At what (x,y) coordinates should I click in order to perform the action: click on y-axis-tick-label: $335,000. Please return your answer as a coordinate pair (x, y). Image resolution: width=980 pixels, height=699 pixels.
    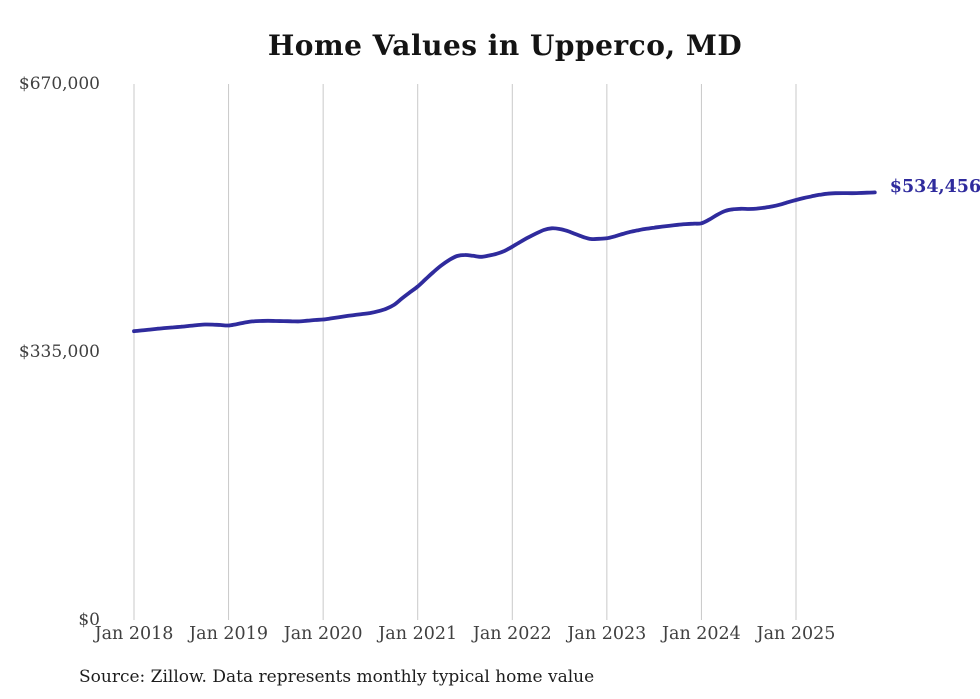
    Looking at the image, I should click on (59, 352).